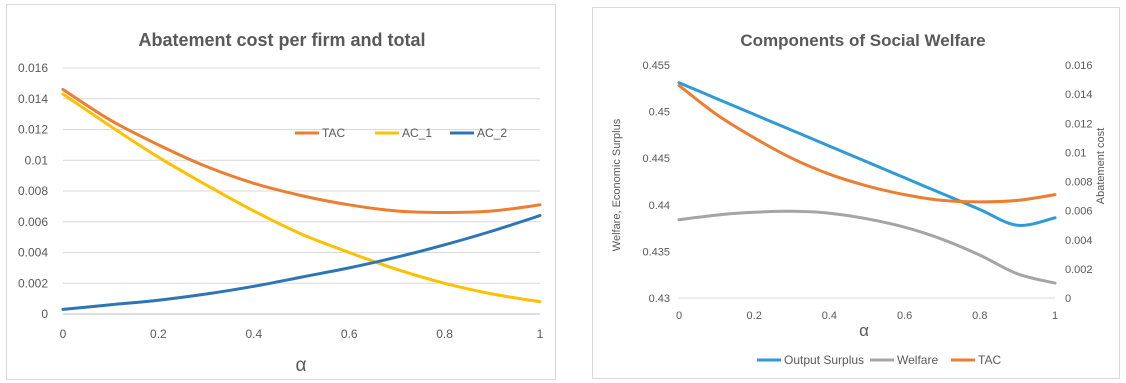  I want to click on y2-tick-label: 0.014, so click(1079, 95).